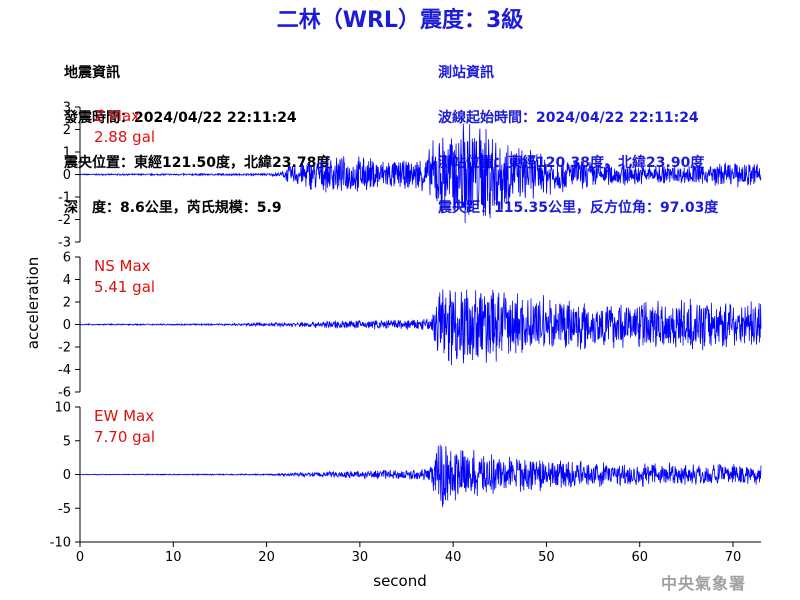 Image resolution: width=800 pixels, height=600 pixels. What do you see at coordinates (703, 583) in the screenshot?
I see `agency-label: 中央氣象署` at bounding box center [703, 583].